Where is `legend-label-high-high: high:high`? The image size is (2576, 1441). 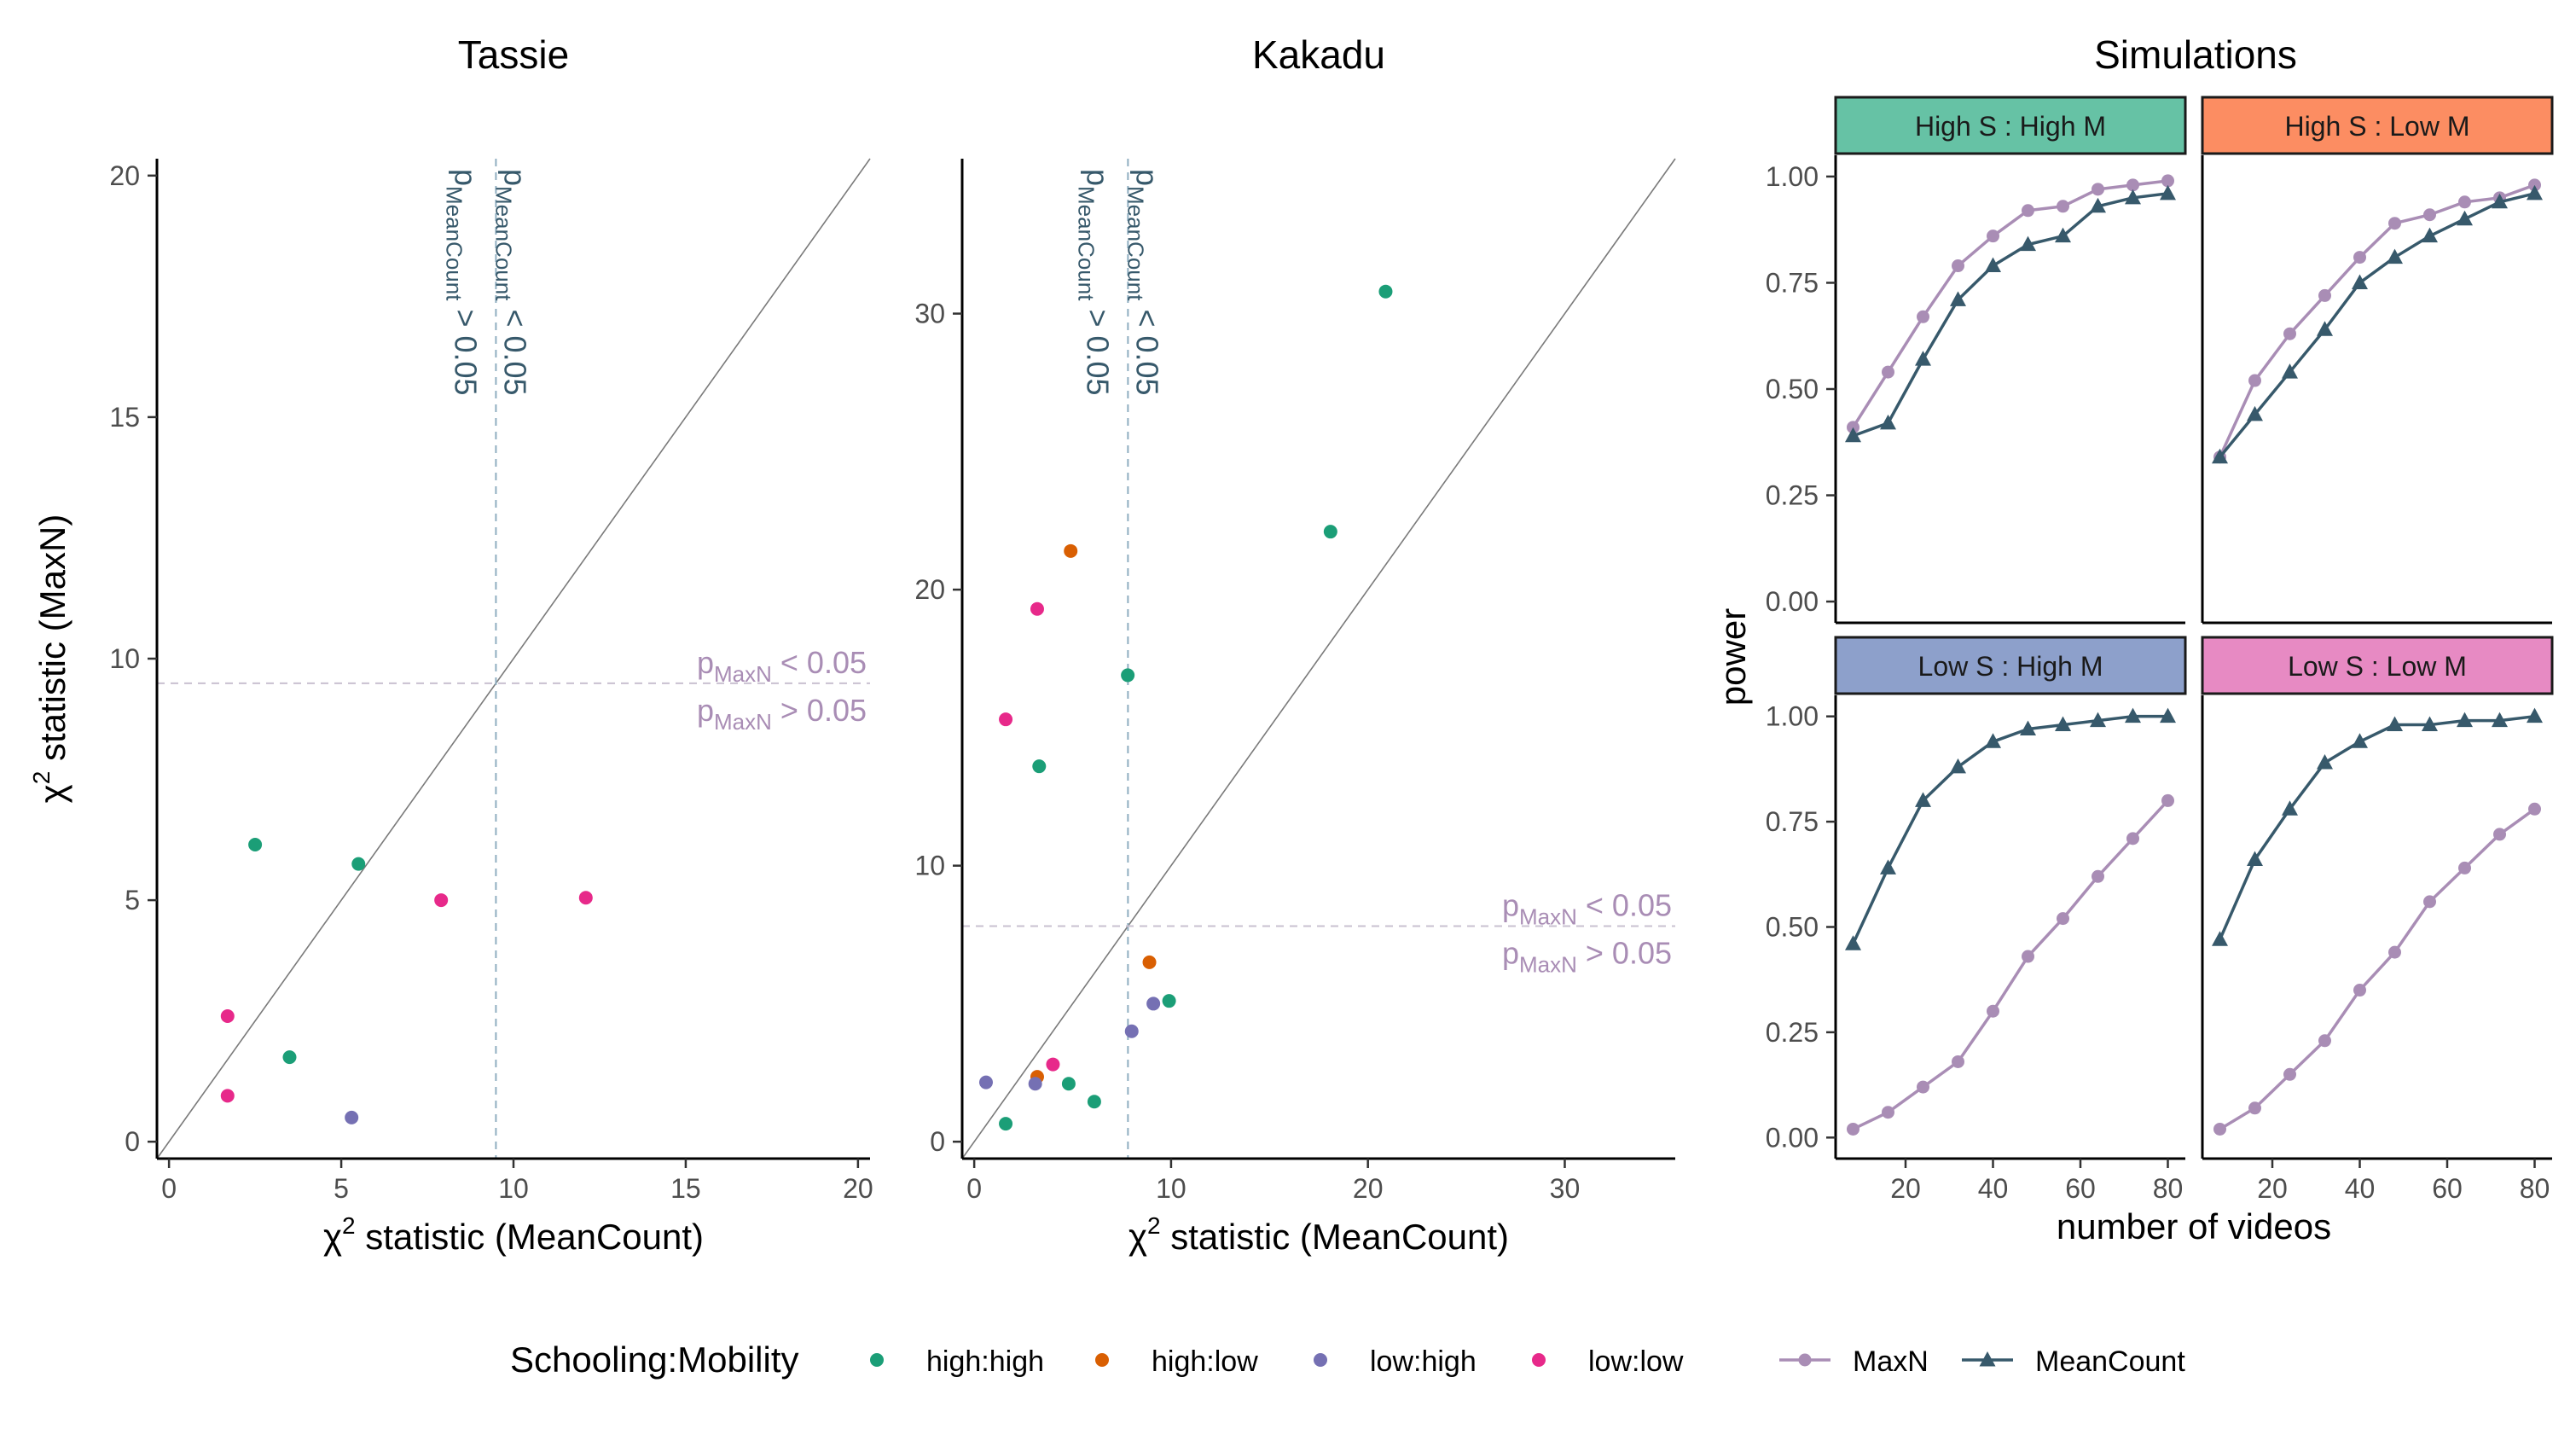 legend-label-high-high: high:high is located at coordinates (985, 1361).